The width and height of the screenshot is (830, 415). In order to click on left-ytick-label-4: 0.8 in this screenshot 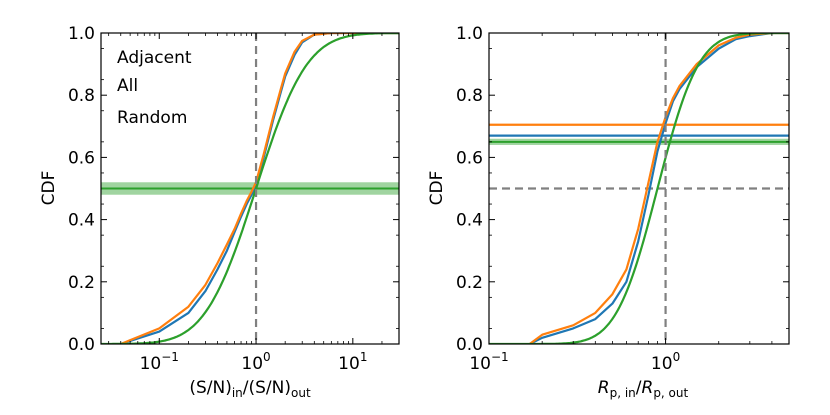, I will do `click(81, 96)`.